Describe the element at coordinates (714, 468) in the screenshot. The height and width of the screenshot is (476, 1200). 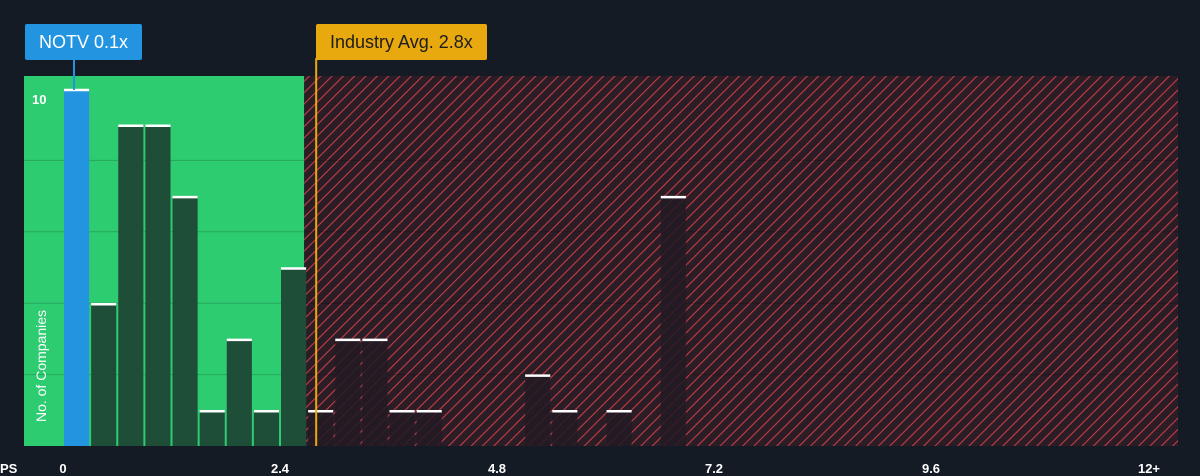
I see `x-tick-label: 7.2` at that location.